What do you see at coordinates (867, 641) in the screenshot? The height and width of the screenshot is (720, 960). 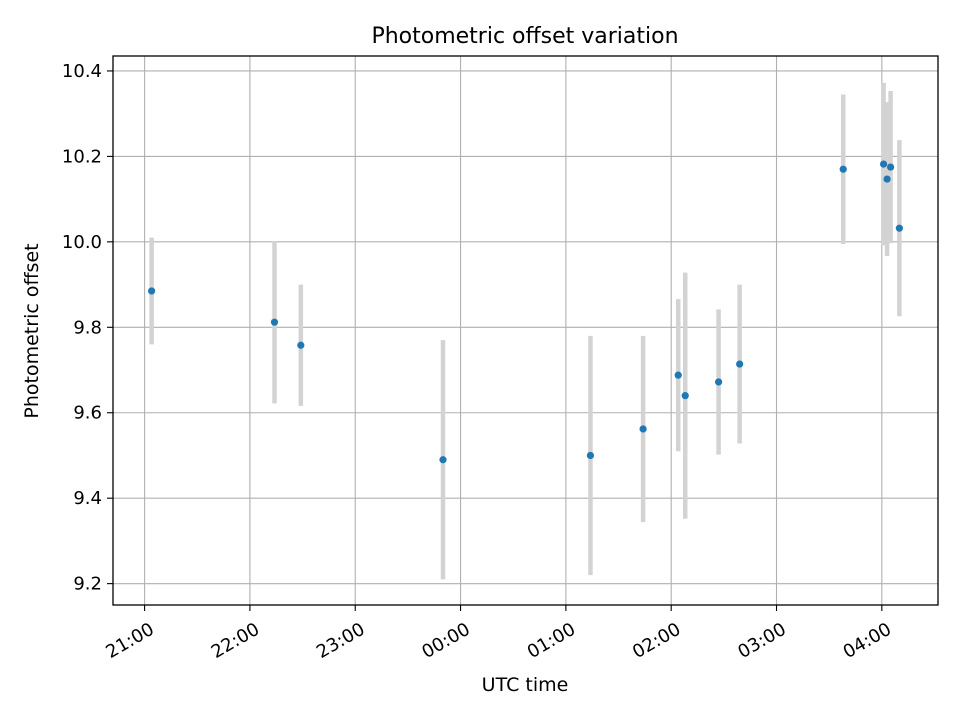 I see `x-tick-label: 04:00` at bounding box center [867, 641].